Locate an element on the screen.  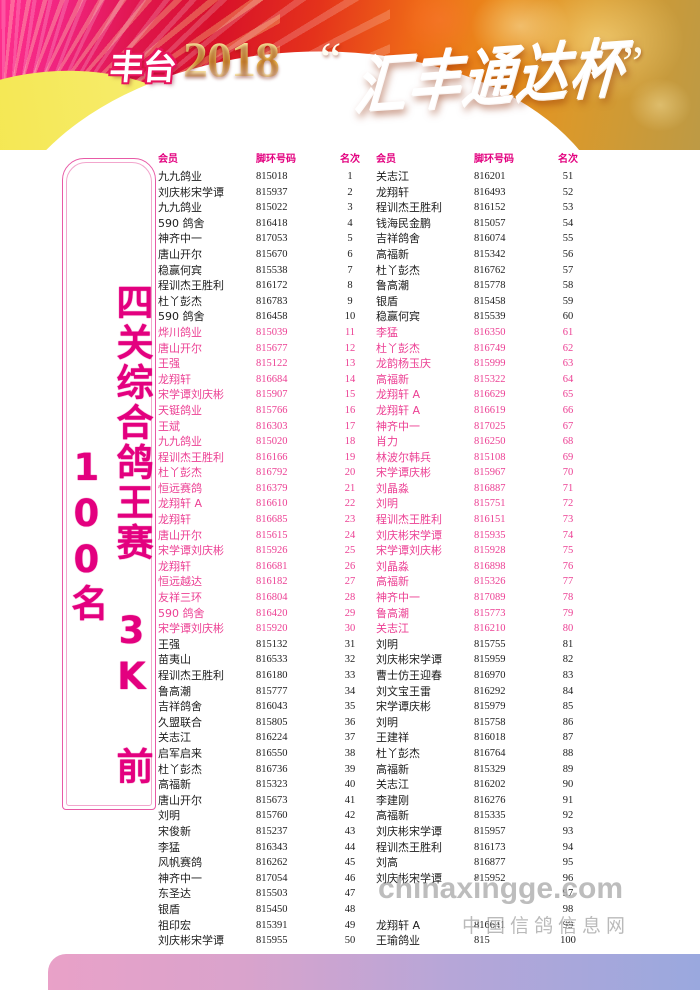
cell-rank: 14 is located at coordinates (350, 379).